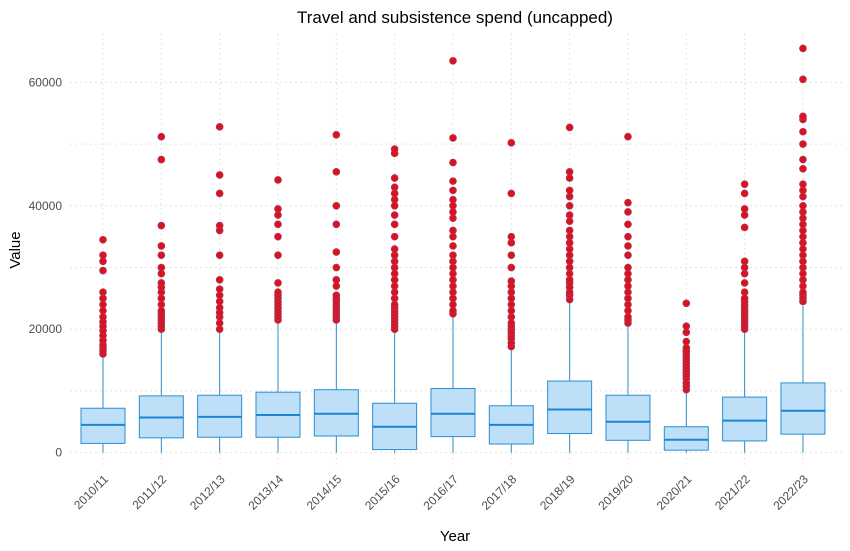 Image resolution: width=850 pixels, height=551 pixels. I want to click on x-tick-label: 2015/16, so click(382, 492).